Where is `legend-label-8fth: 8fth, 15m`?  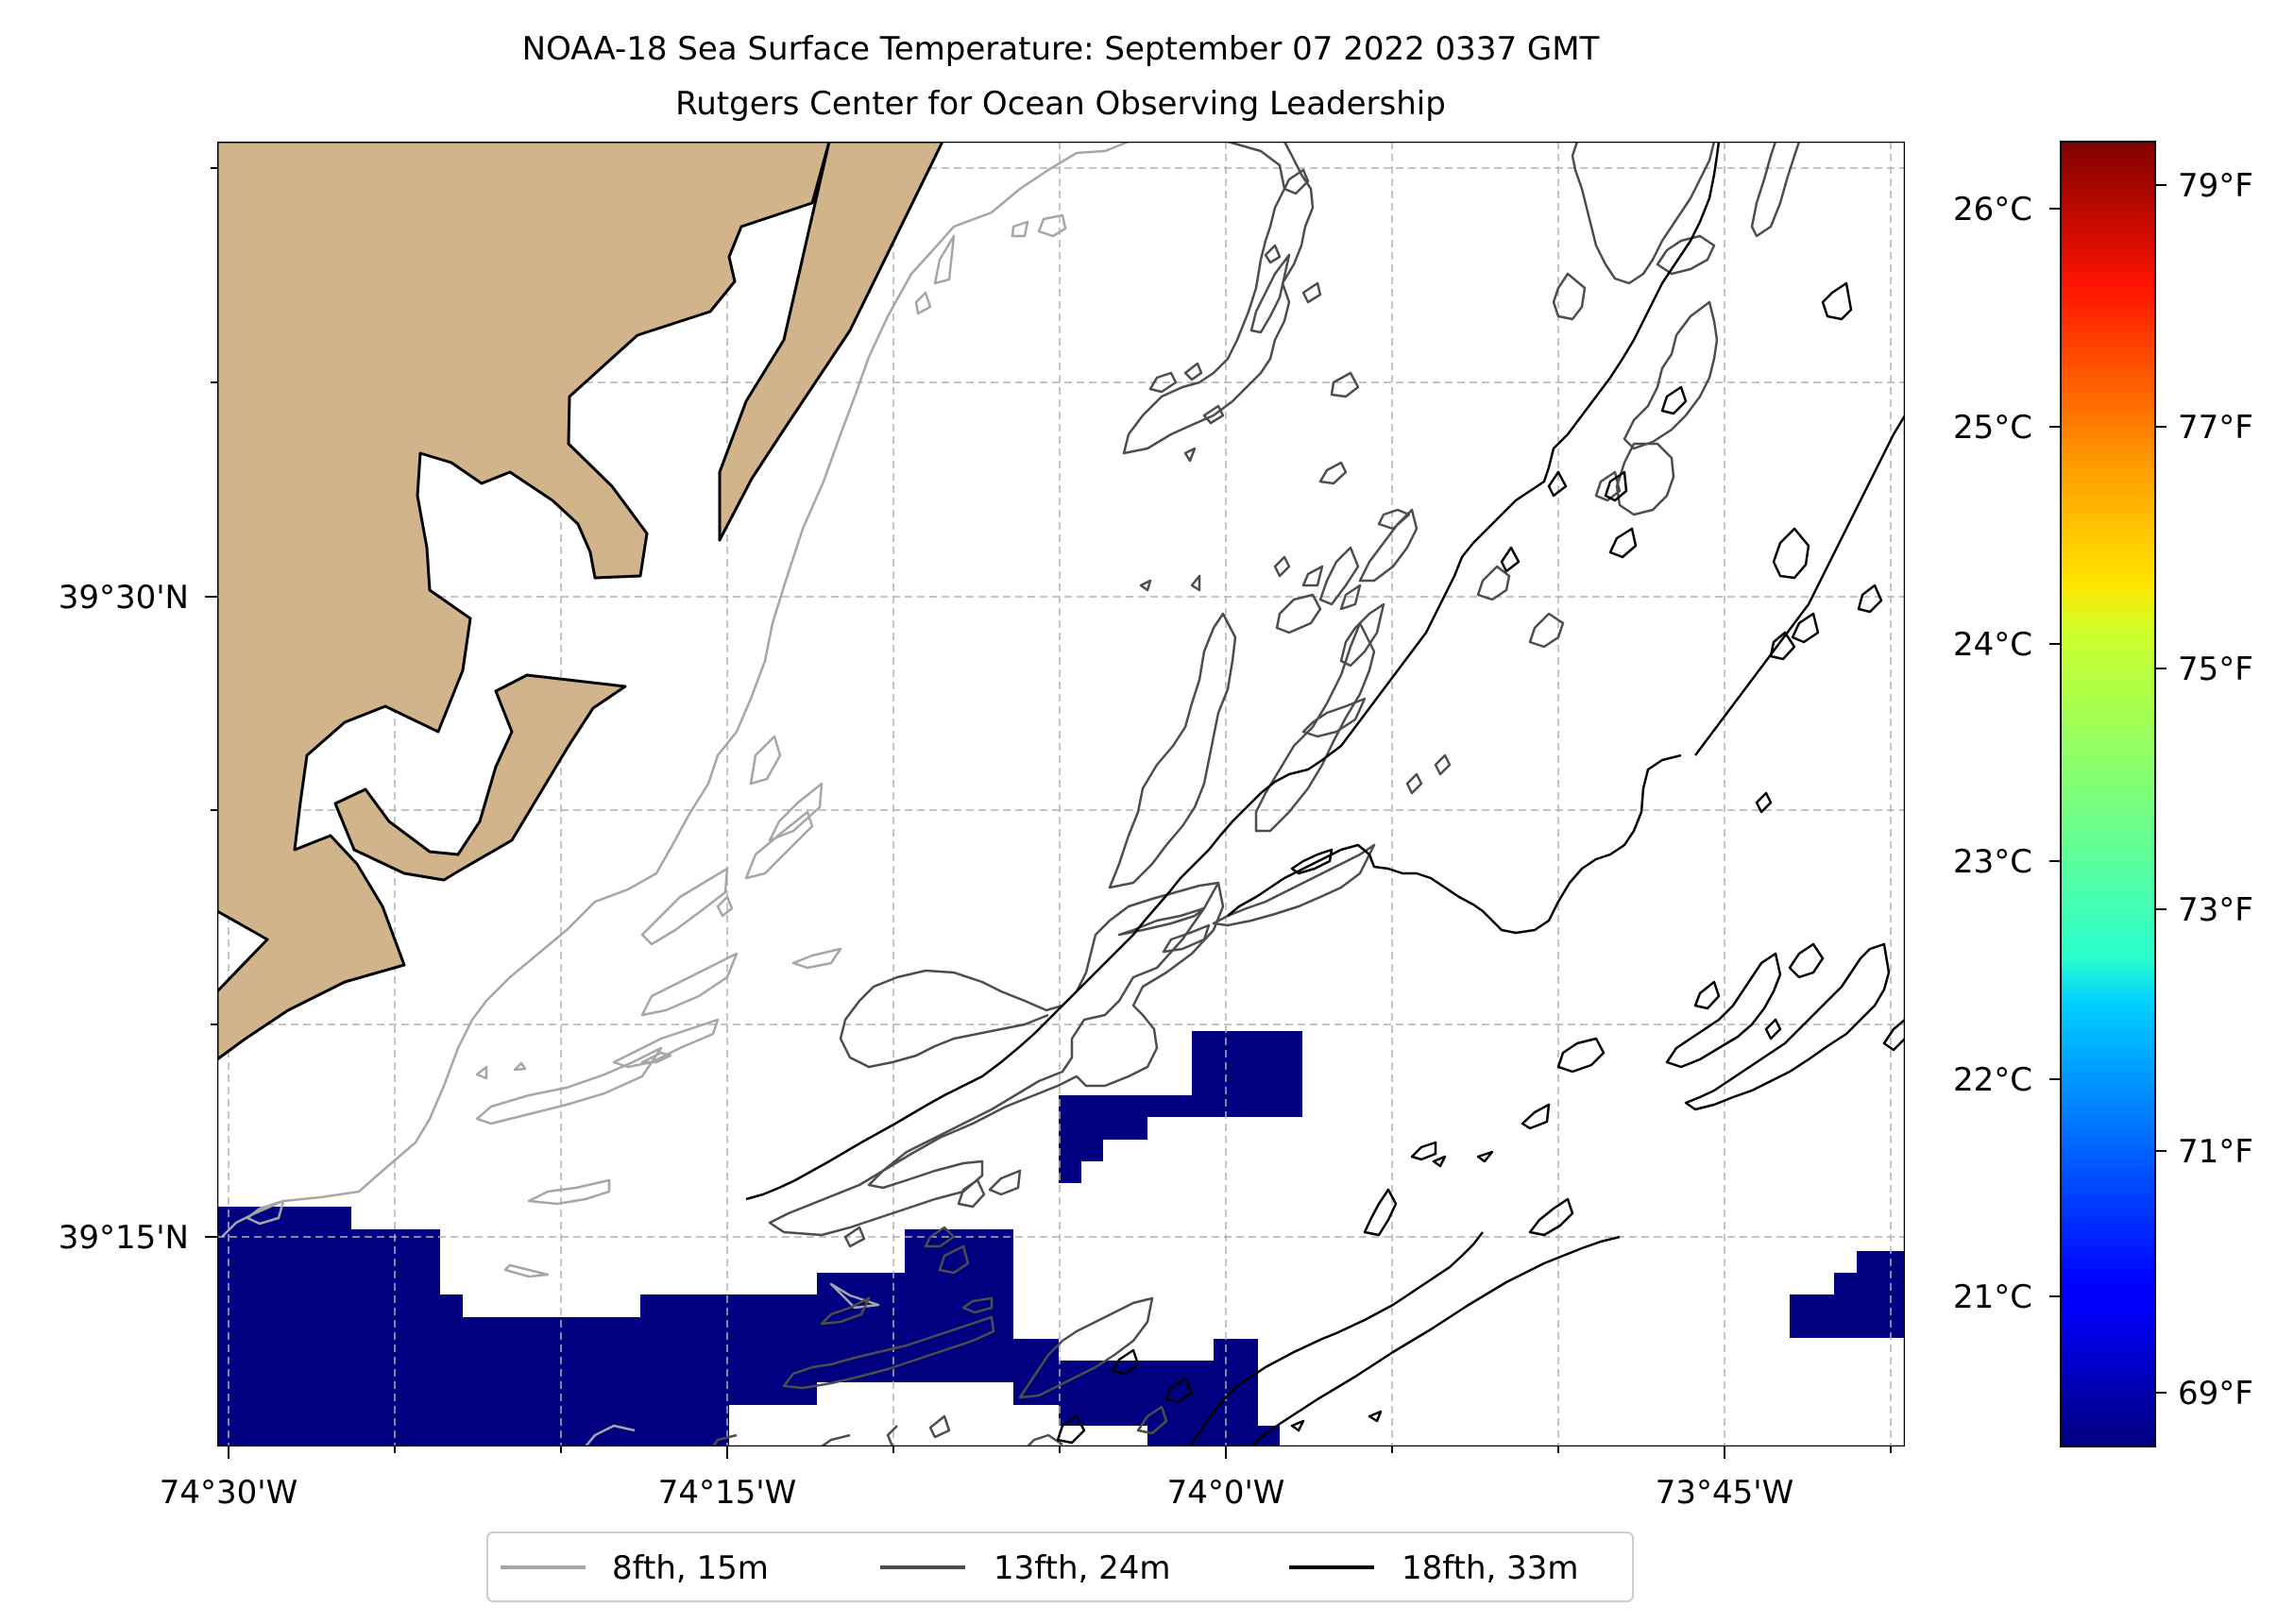
legend-label-8fth: 8fth, 15m is located at coordinates (690, 1568).